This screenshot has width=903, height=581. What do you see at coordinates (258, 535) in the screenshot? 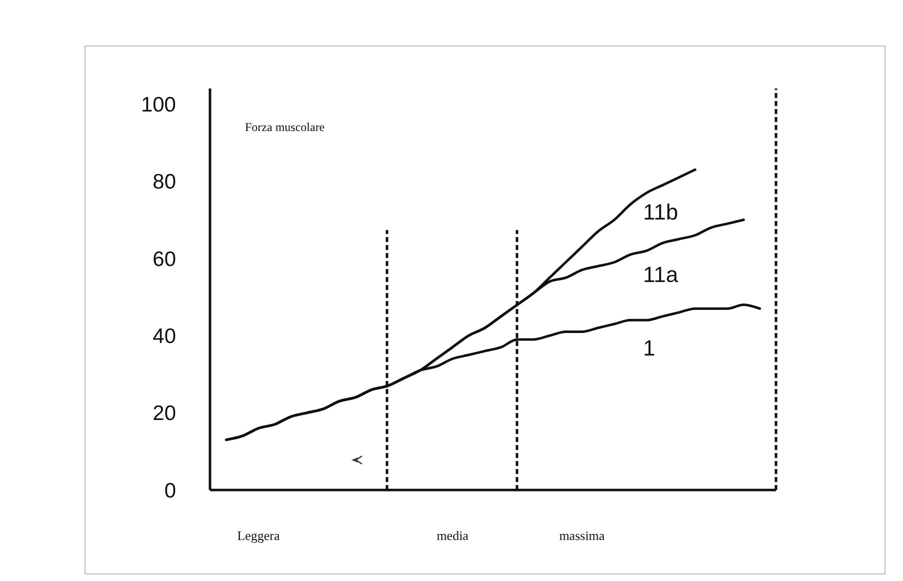
I see `x-tick-label: Leggera` at bounding box center [258, 535].